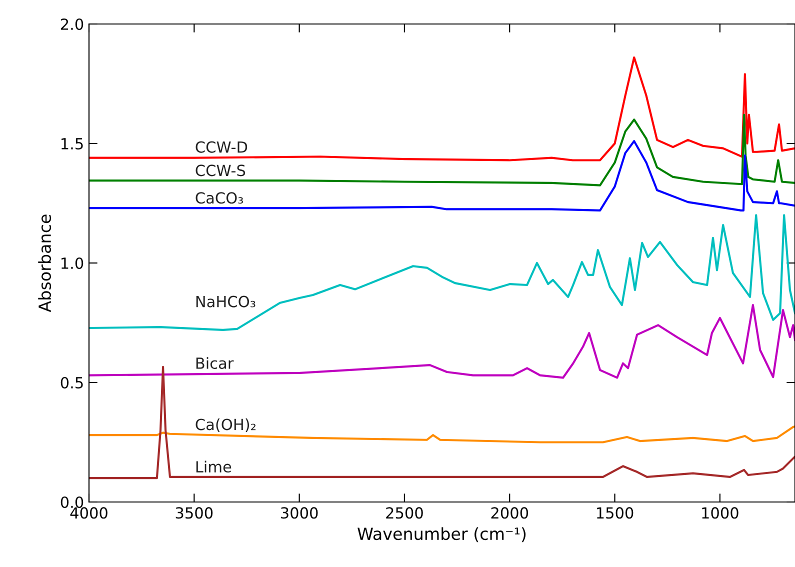 The width and height of the screenshot is (795, 567). Describe the element at coordinates (72, 24) in the screenshot. I see `y-tick-label: 2.0` at that location.